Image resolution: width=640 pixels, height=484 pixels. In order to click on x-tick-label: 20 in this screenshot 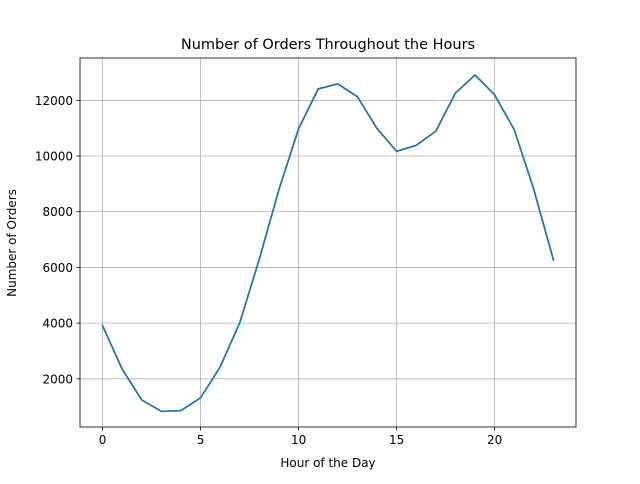, I will do `click(494, 440)`.